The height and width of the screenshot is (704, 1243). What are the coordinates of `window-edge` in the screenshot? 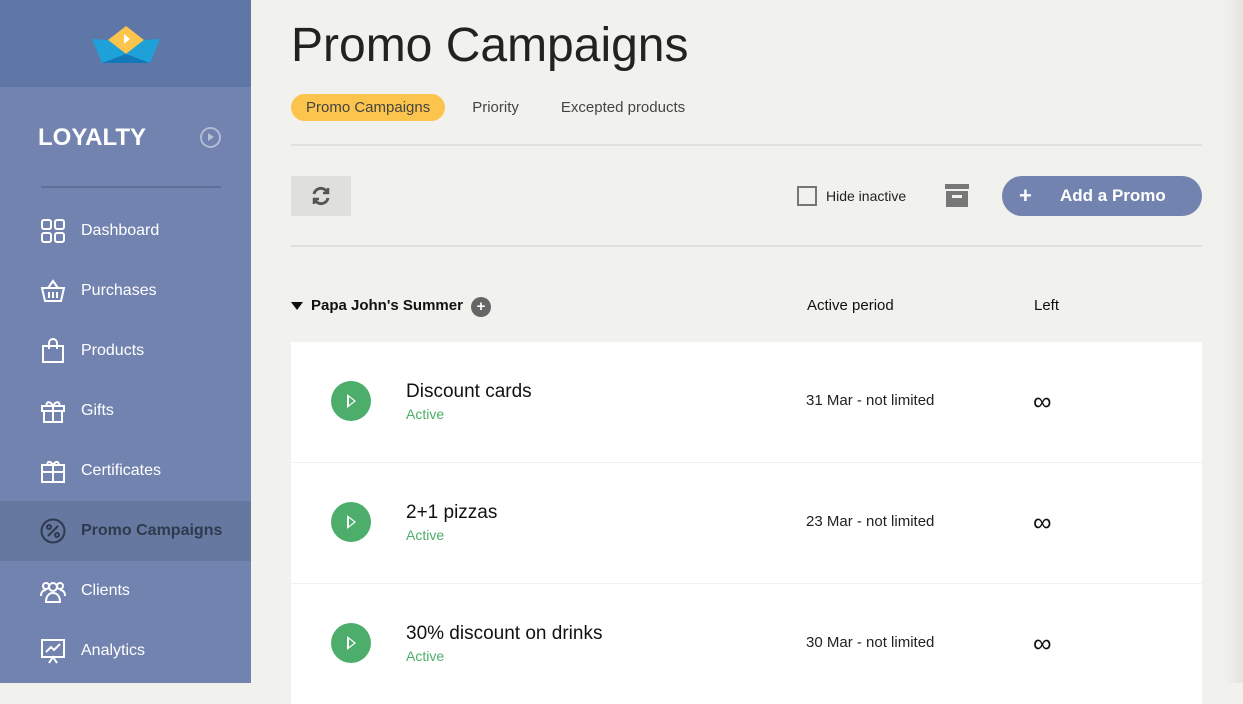 It's located at (1233, 341).